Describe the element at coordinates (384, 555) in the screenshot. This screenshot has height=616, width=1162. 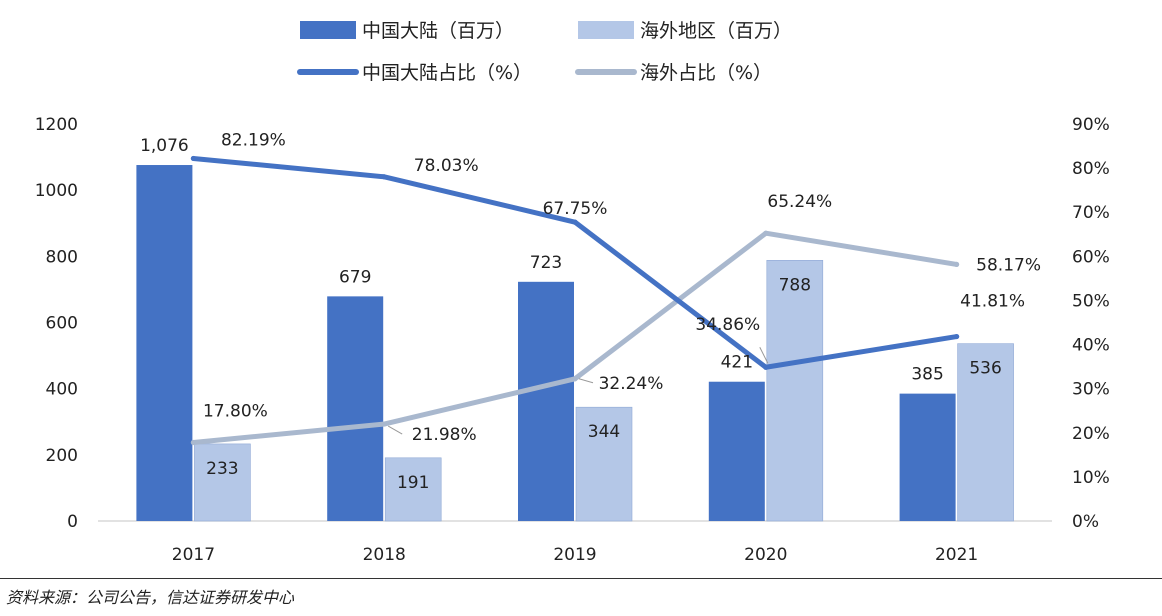
I see `x-tick-label: 2018` at that location.